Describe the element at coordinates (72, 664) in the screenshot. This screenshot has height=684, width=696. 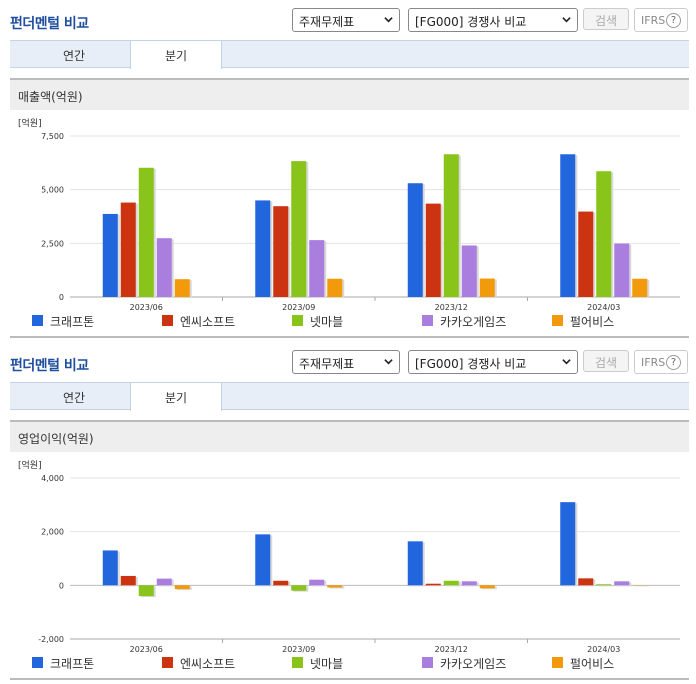
I see `legend-label: 크래프톤` at that location.